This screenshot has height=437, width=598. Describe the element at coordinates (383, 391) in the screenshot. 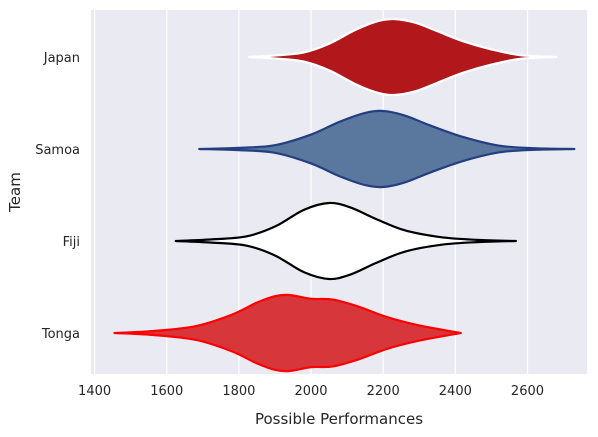

I see `x-tick-label: 2200` at that location.